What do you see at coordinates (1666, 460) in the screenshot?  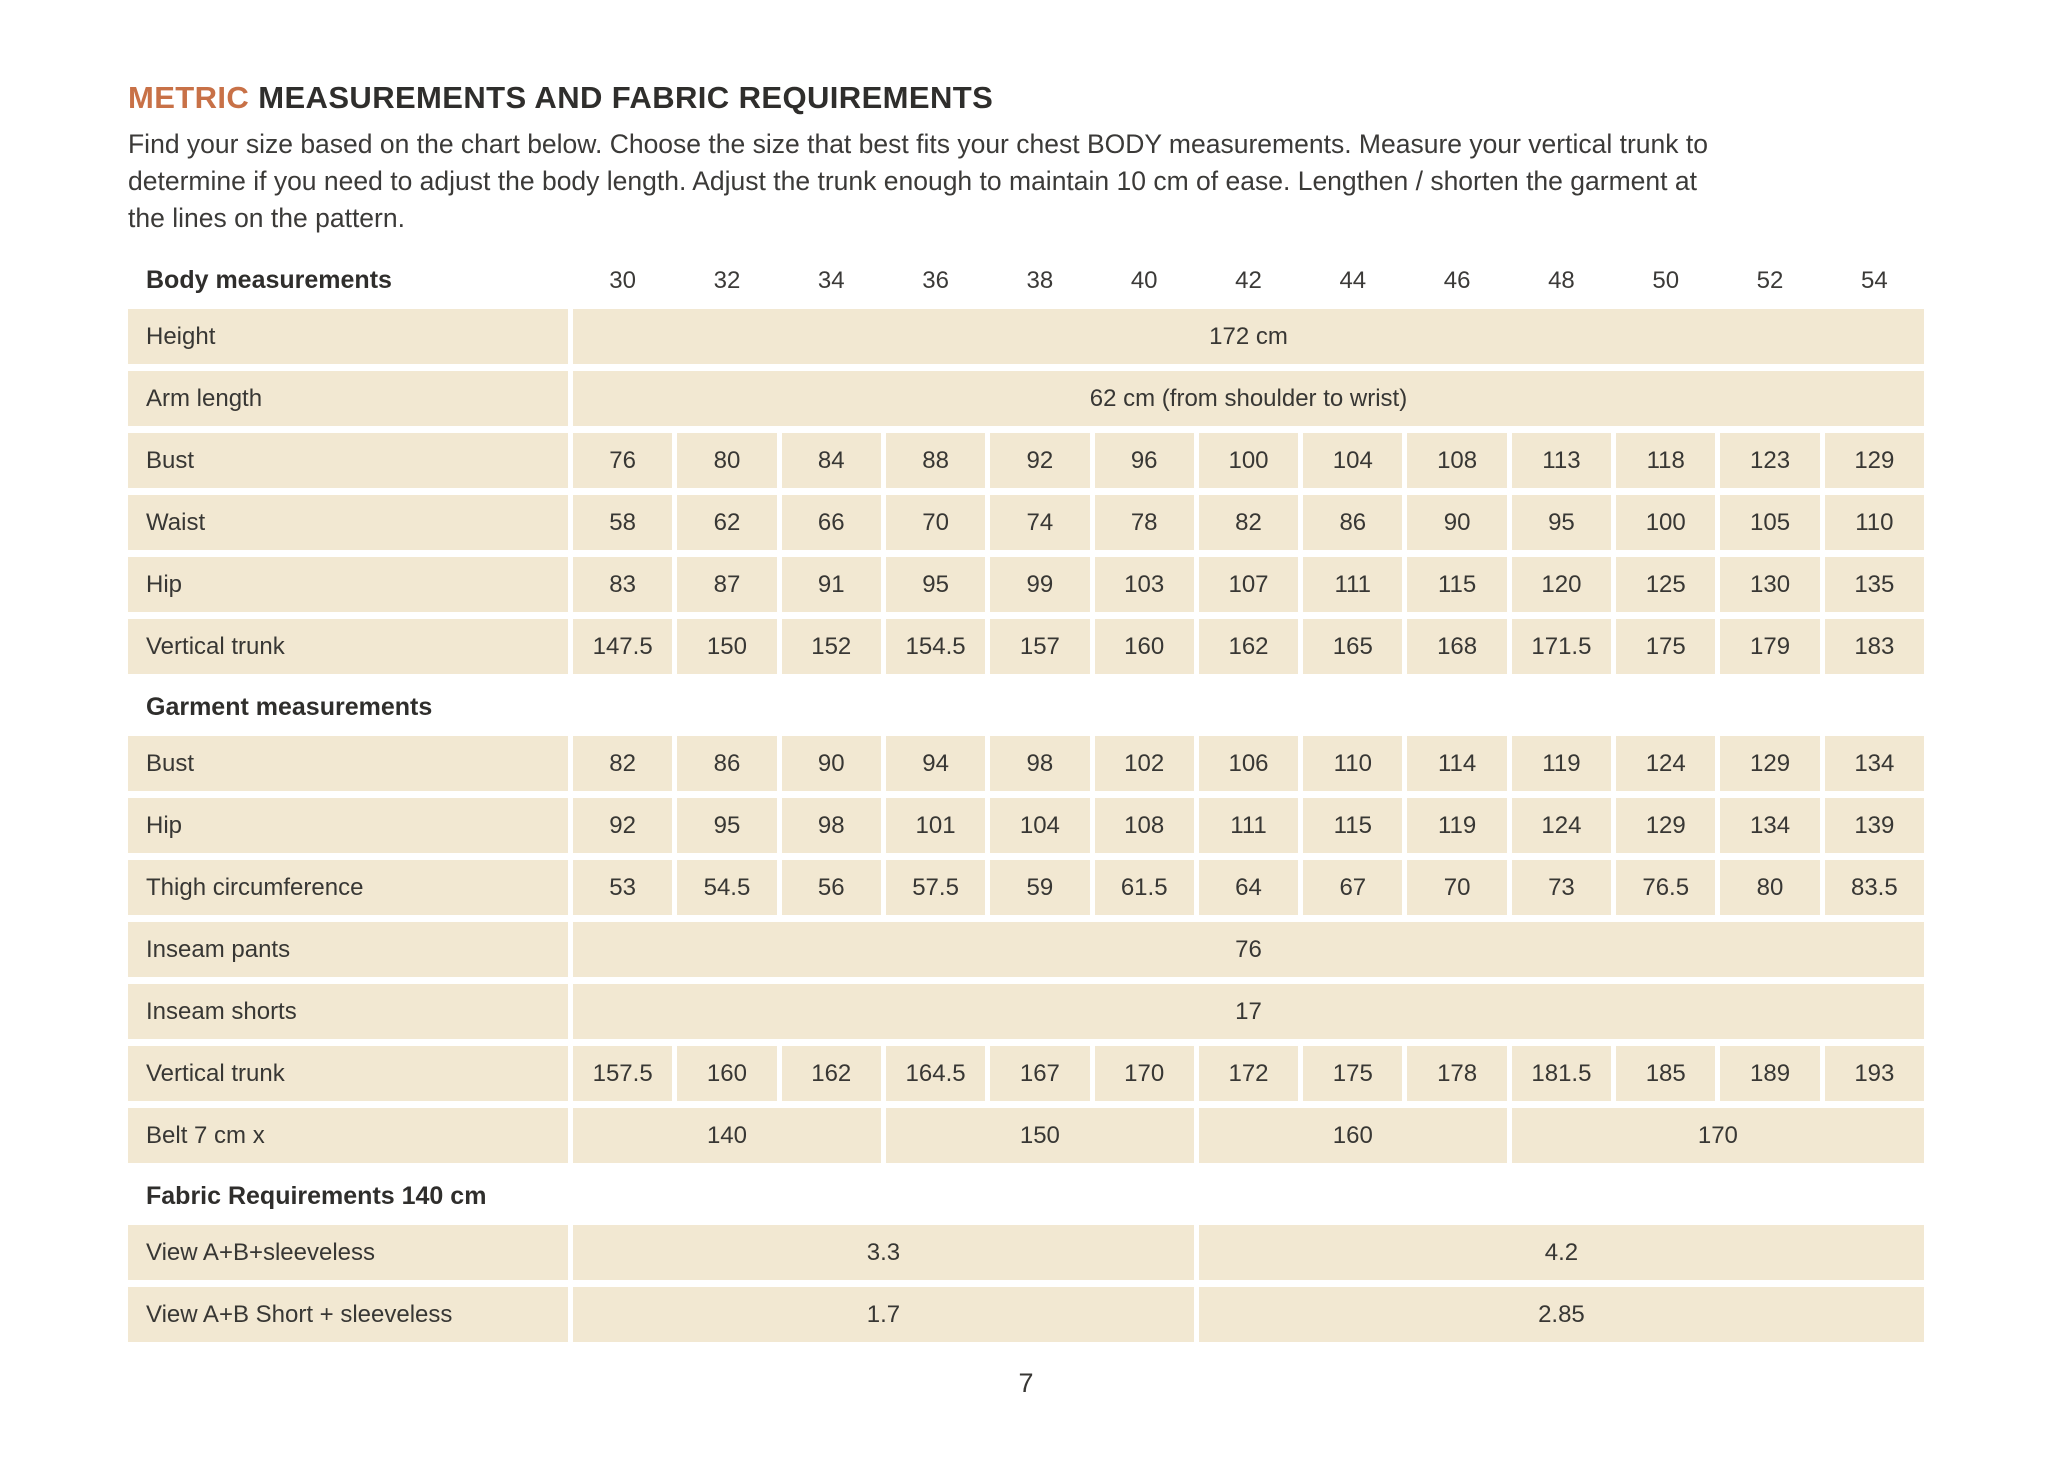 I see `value-cell: 118` at bounding box center [1666, 460].